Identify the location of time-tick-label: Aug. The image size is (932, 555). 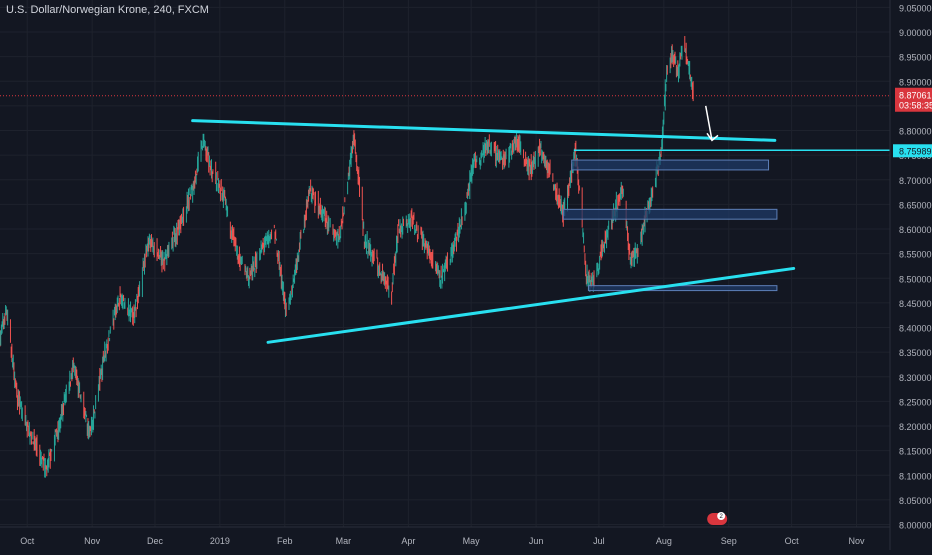
(664, 541).